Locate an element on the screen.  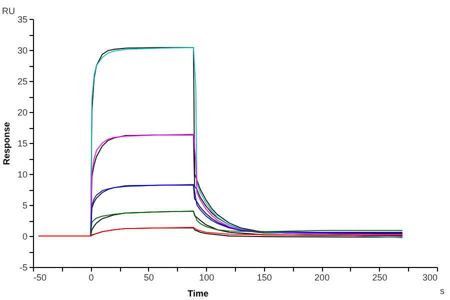
x-tick-label: -50 is located at coordinates (40, 277).